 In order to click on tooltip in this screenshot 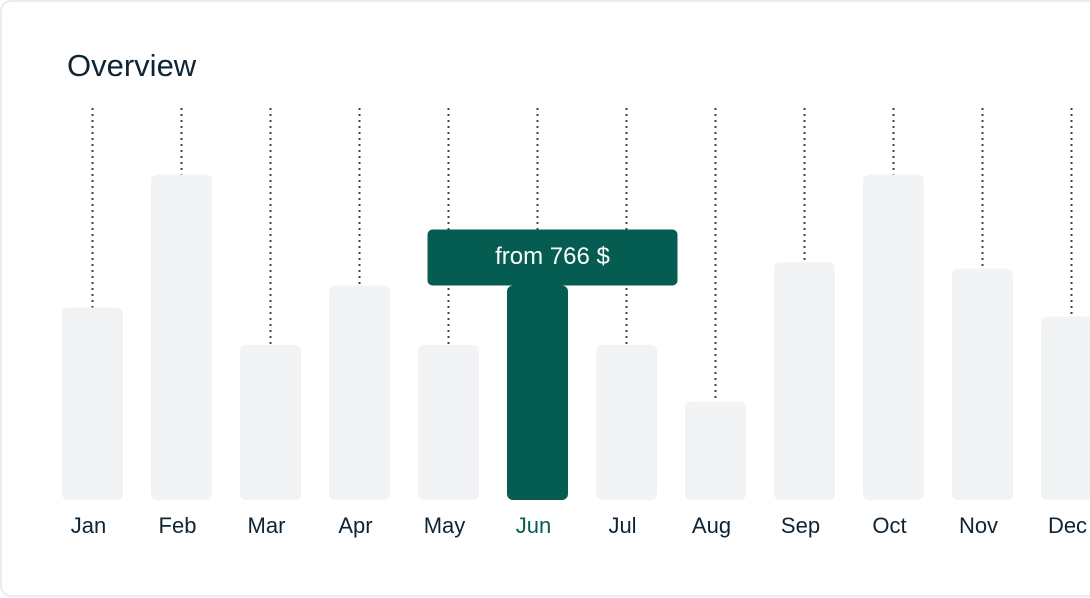, I will do `click(552, 257)`.